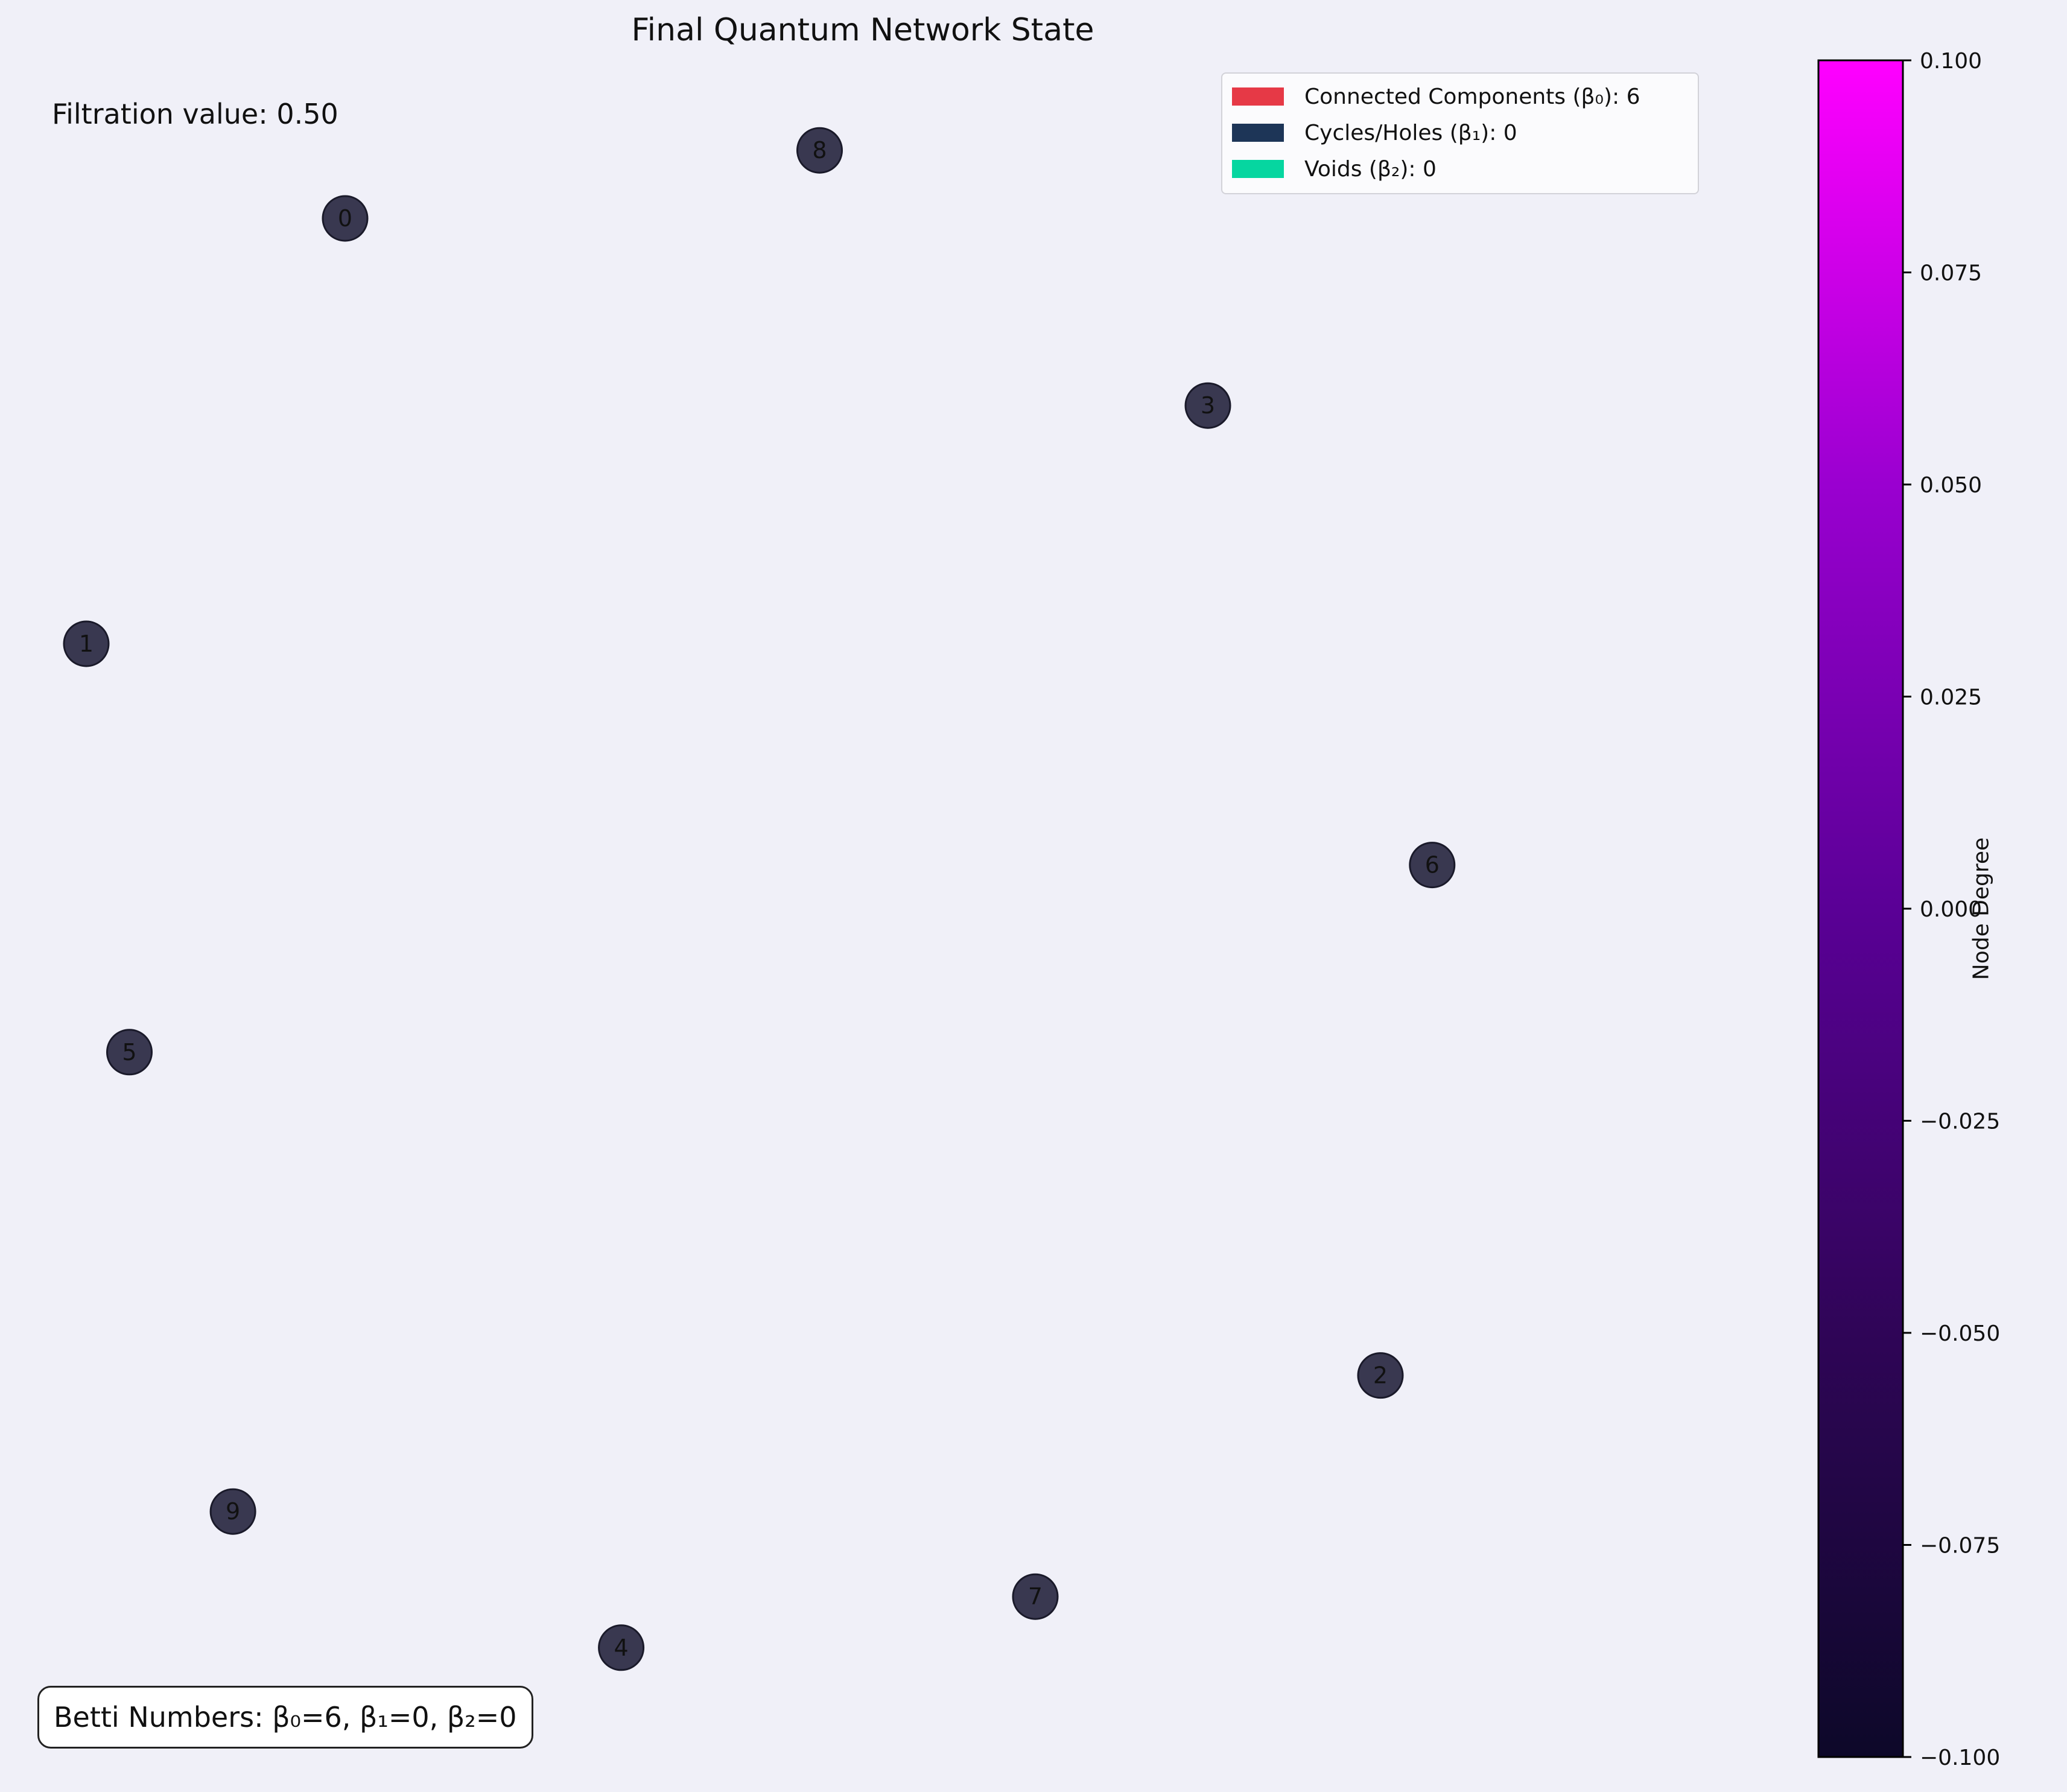 Image resolution: width=2067 pixels, height=1792 pixels. What do you see at coordinates (1960, 1546) in the screenshot?
I see `colorbar-tick-label: −0.075` at bounding box center [1960, 1546].